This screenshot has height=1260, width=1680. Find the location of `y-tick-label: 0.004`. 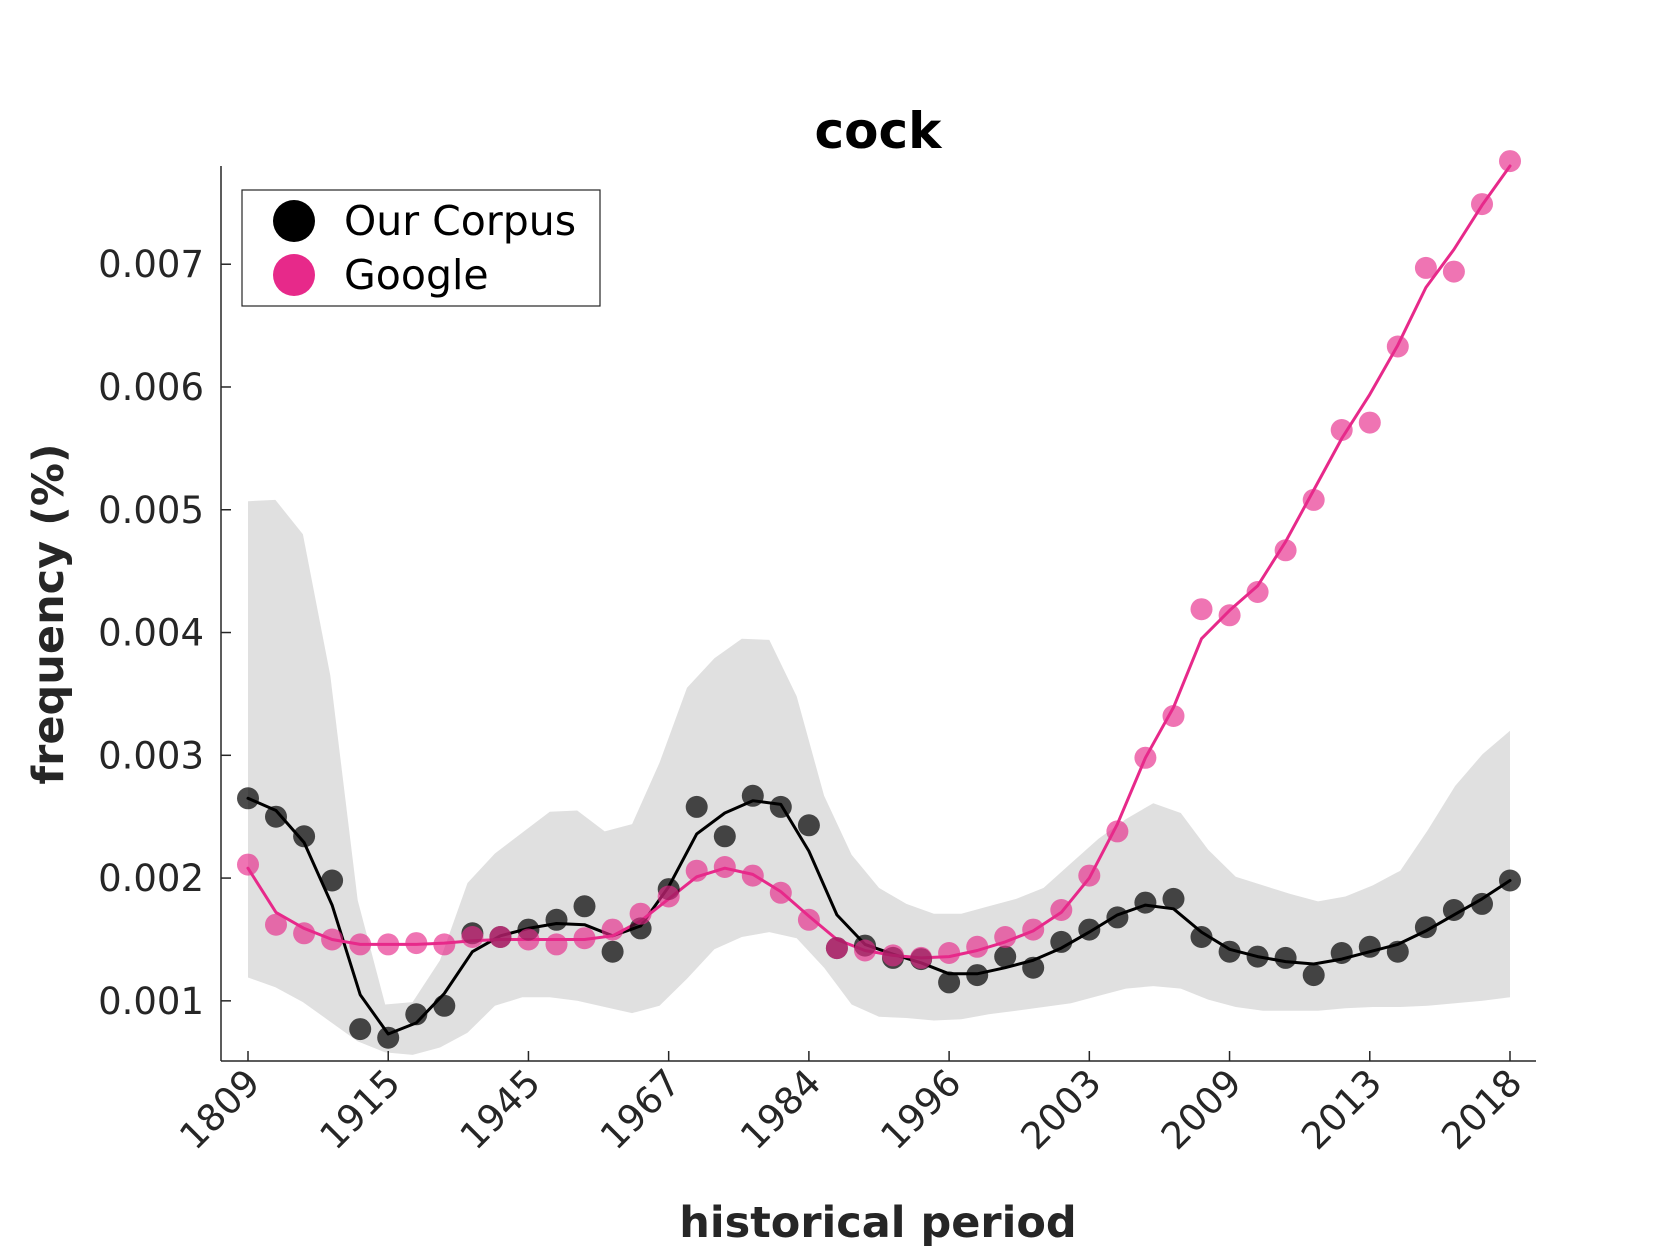

y-tick-label: 0.004 is located at coordinates (151, 633).